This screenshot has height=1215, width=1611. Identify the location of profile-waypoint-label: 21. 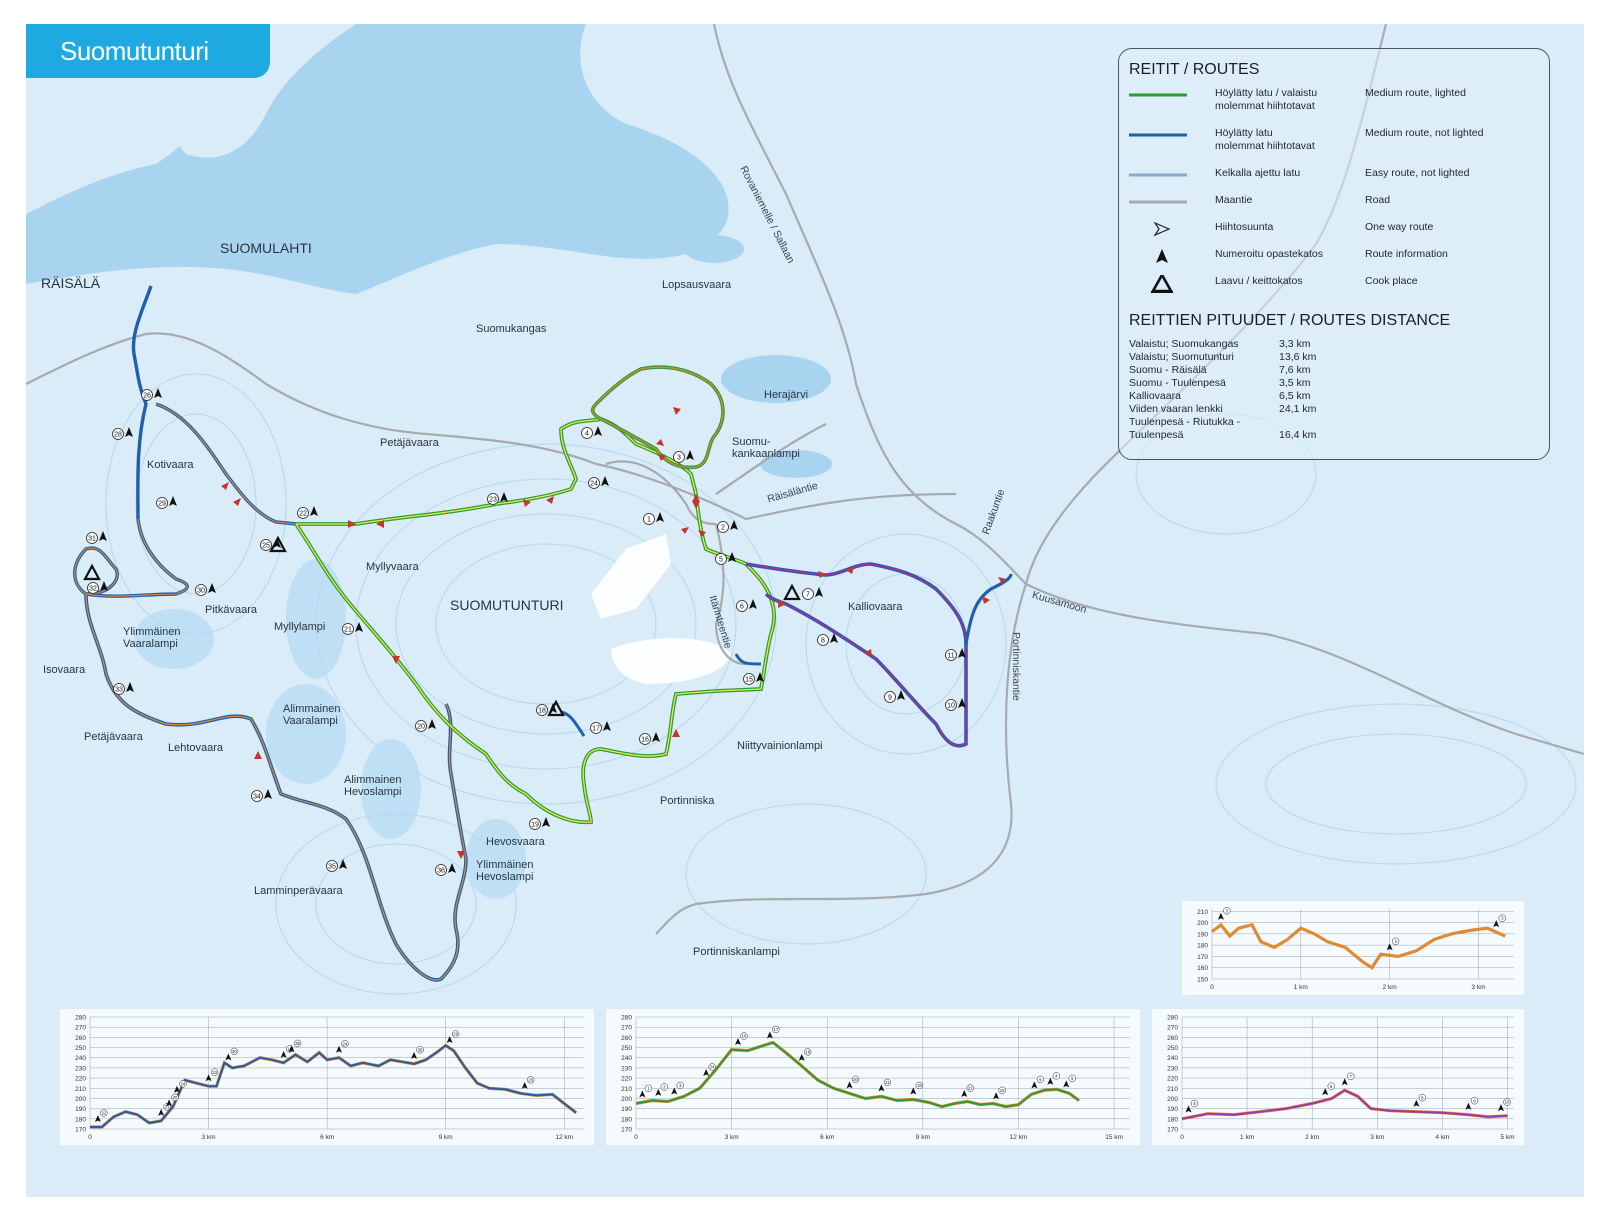
(887, 1082).